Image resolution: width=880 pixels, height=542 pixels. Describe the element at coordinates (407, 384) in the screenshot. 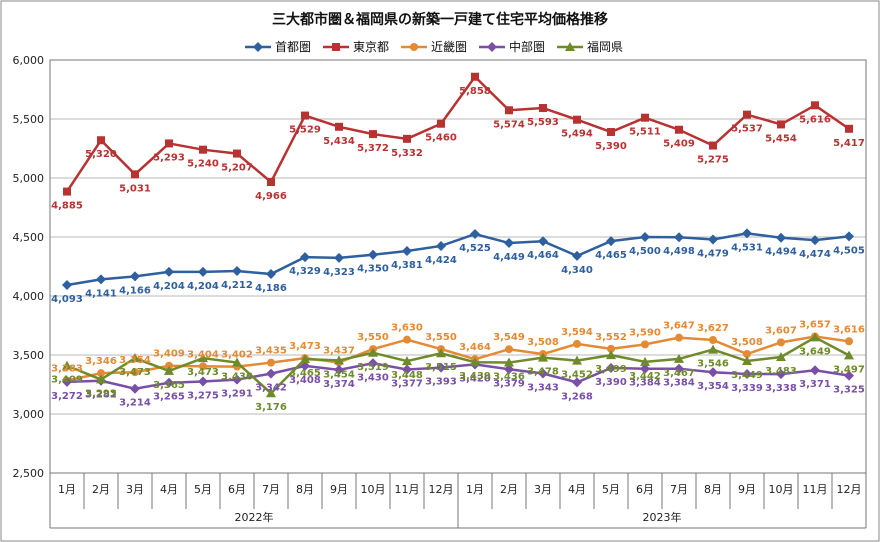

I see `data-label: 3,377` at that location.